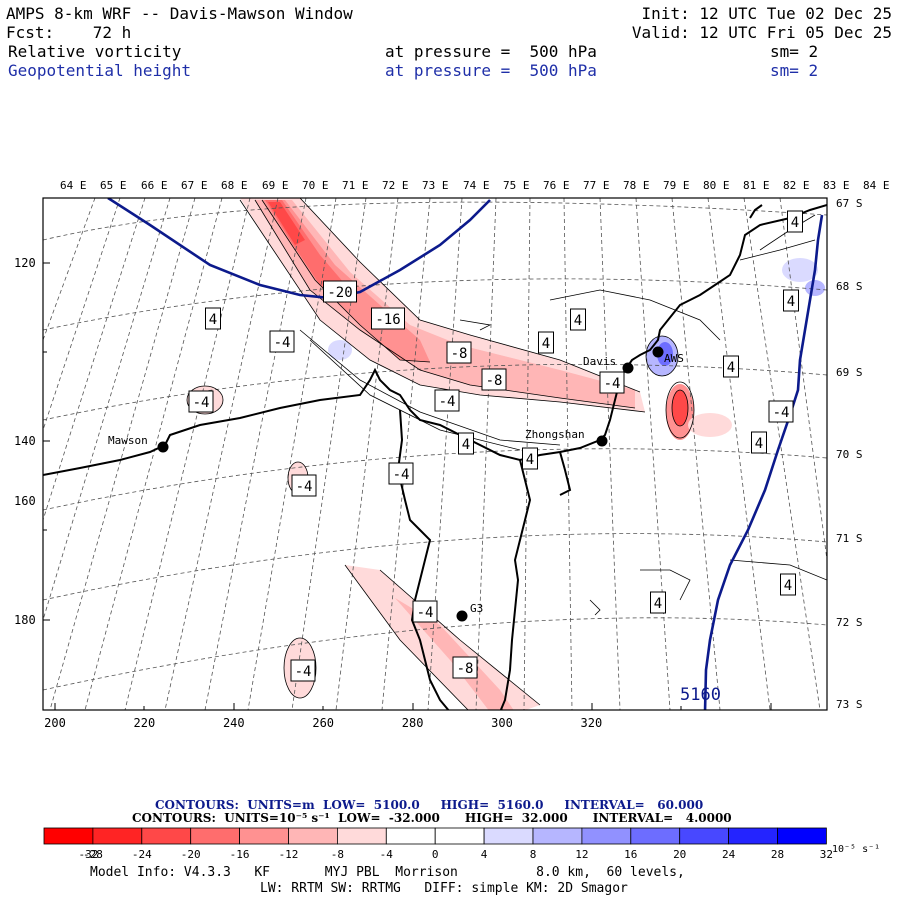  I want to click on grid-x-tick-label: 280, so click(413, 723).